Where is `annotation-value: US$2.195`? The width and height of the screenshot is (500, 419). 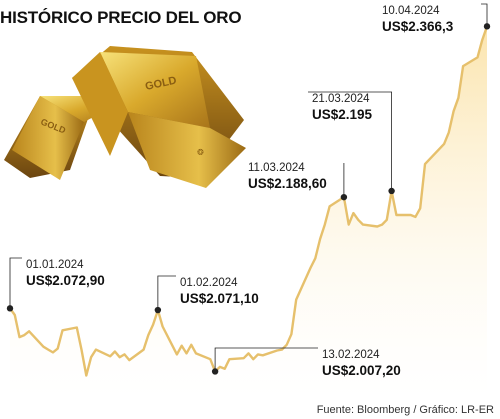
annotation-value: US$2.195 is located at coordinates (342, 114).